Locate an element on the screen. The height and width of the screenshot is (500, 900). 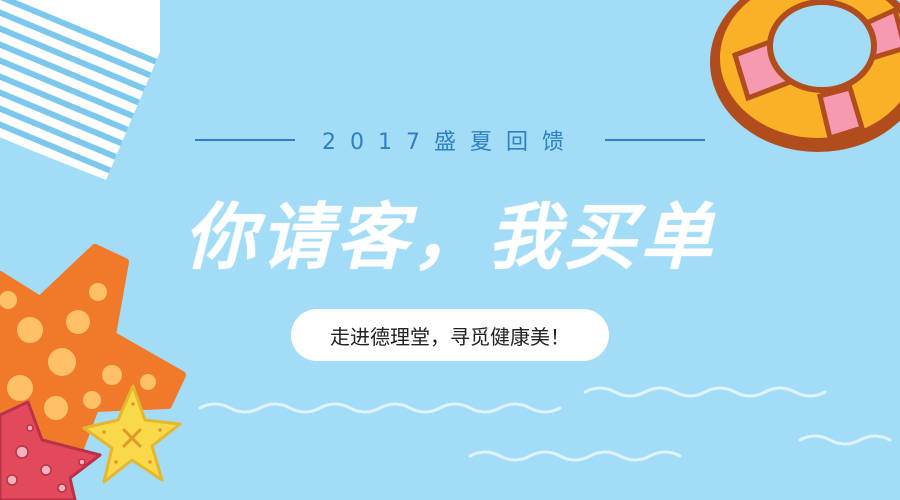
headline: 你请客，我买单 is located at coordinates (449, 237).